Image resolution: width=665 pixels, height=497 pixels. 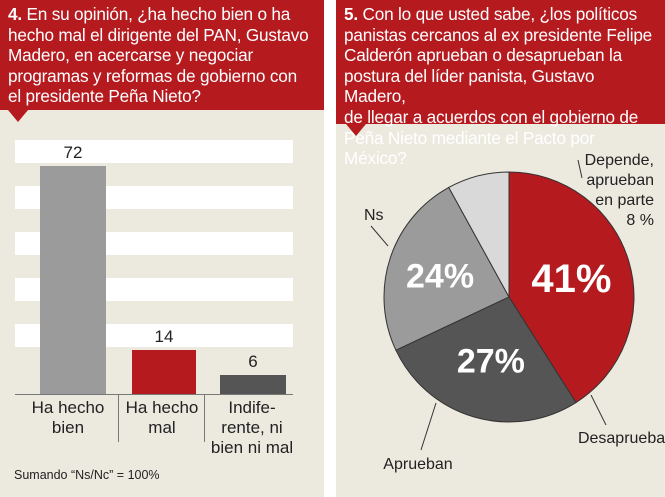 What do you see at coordinates (479, 234) in the screenshot?
I see `slice-depende` at bounding box center [479, 234].